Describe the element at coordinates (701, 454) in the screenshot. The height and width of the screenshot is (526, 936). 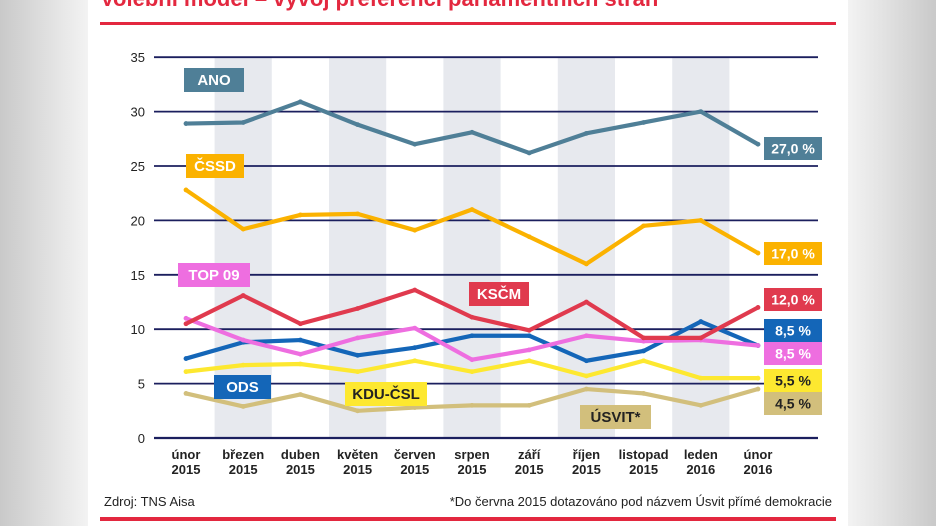
I see `x-tick-label-month: leden` at that location.